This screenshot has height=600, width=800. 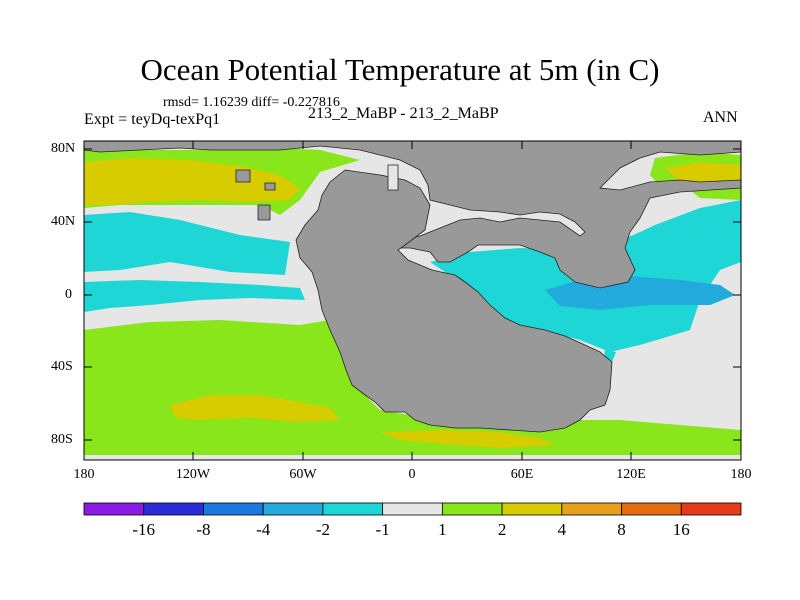 I want to click on case-label: 213_2_MaBP - 213_2_MaBP, so click(x=403, y=113).